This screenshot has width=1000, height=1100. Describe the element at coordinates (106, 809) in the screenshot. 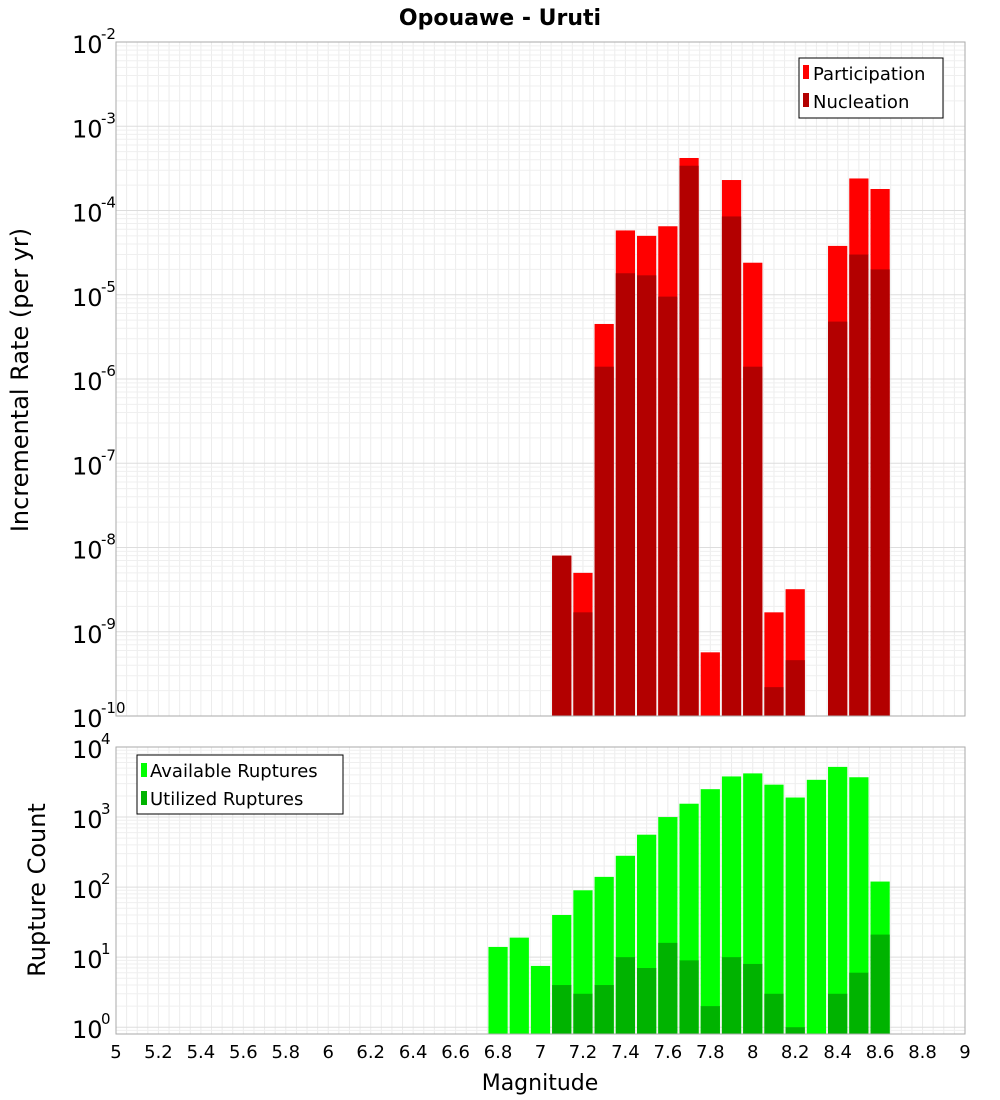

I see `y-tick-exponent: 3` at that location.